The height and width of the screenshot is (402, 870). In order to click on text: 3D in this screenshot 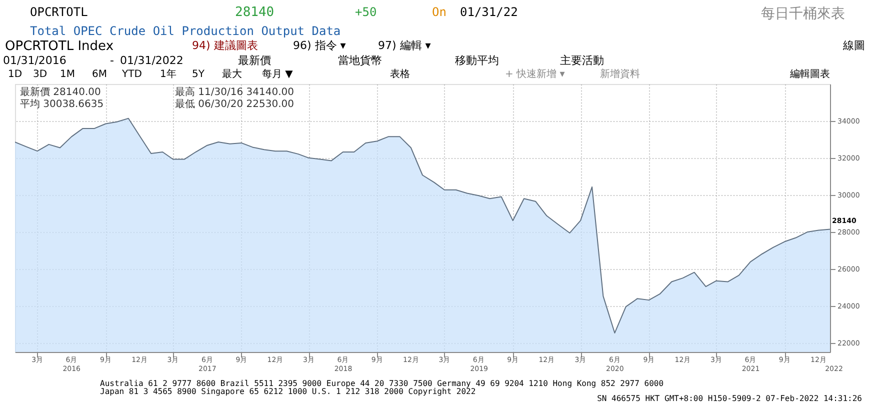, I will do `click(40, 74)`.